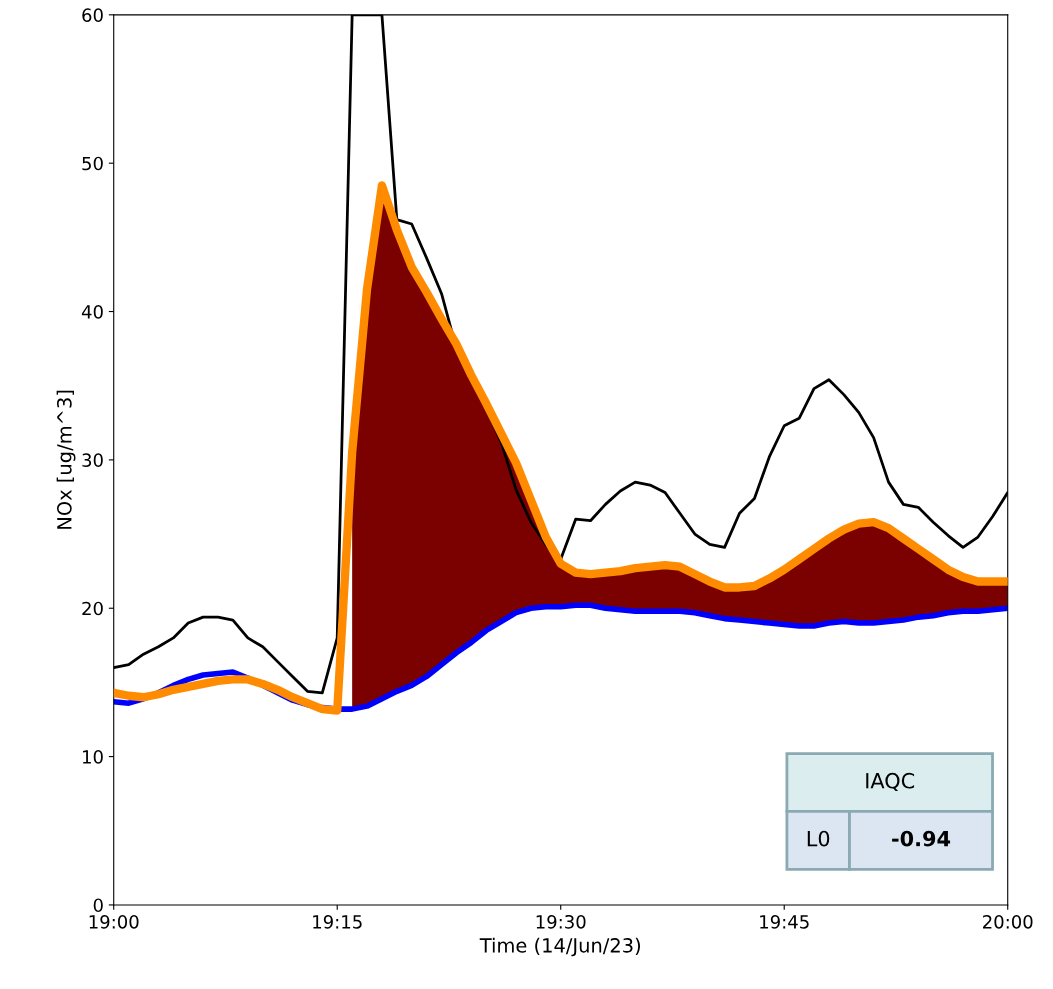 Image resolution: width=1053 pixels, height=989 pixels. I want to click on y-tick-label: 60, so click(92, 15).